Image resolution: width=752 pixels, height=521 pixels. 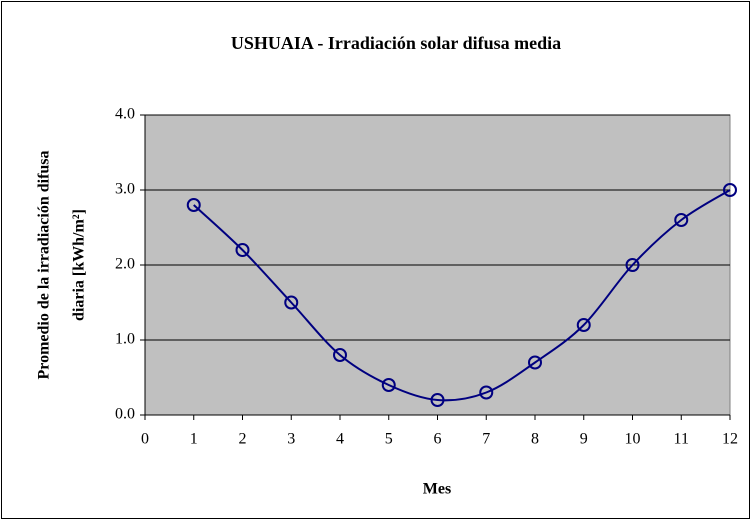 I want to click on x-tick-label: 1, so click(x=194, y=439).